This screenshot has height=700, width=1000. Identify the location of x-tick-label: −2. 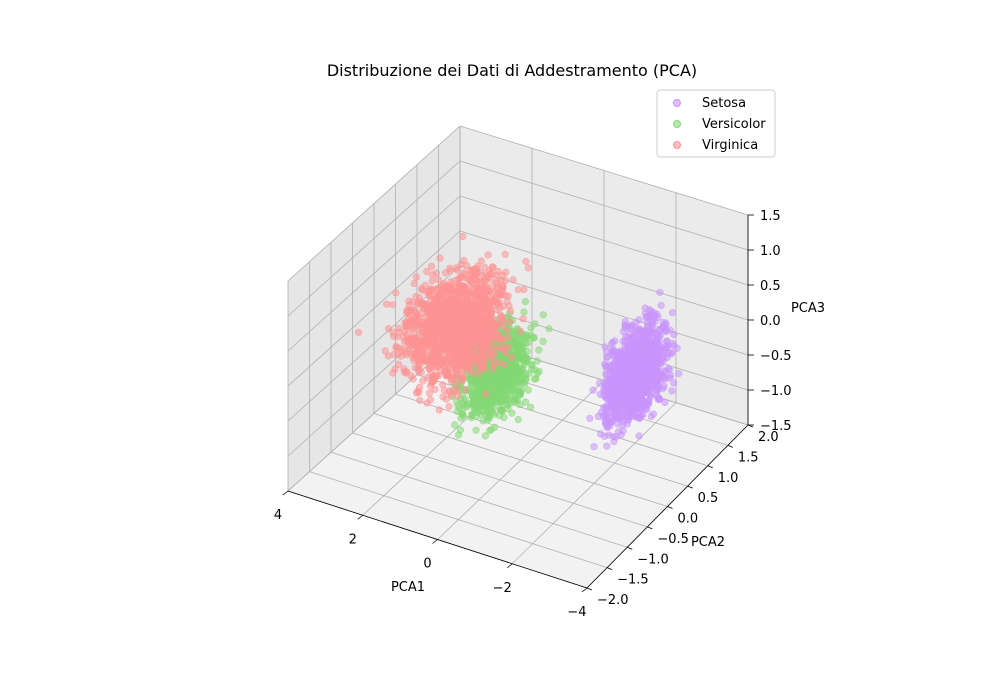
(502, 588).